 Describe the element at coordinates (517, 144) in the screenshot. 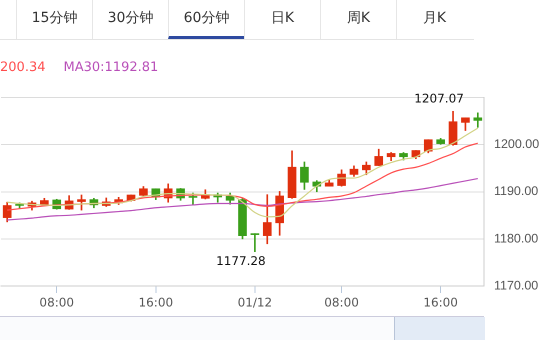

I see `y-tick-label: 1200.00` at that location.